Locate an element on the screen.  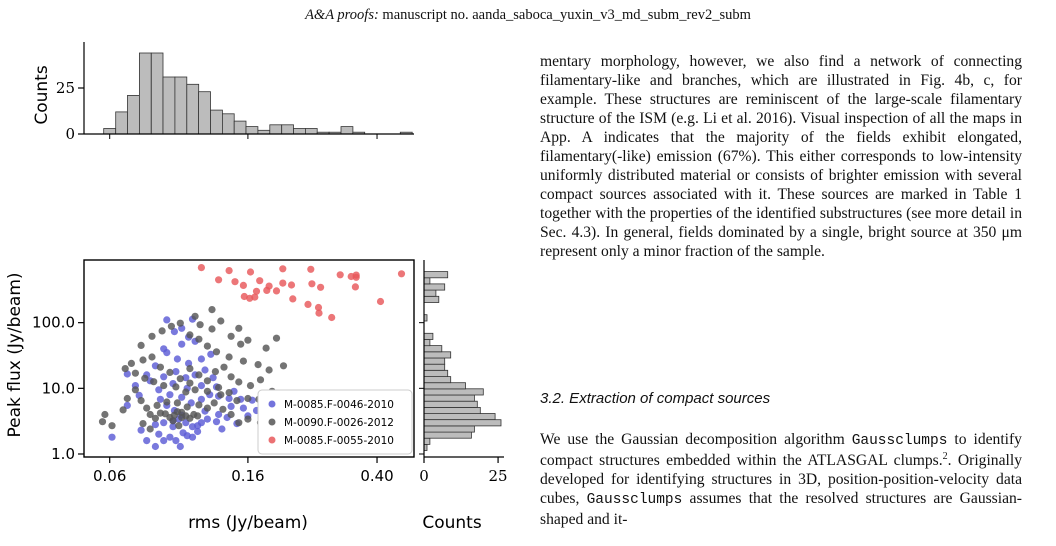
top-hist-ylabel: Counts is located at coordinates (42, 94).